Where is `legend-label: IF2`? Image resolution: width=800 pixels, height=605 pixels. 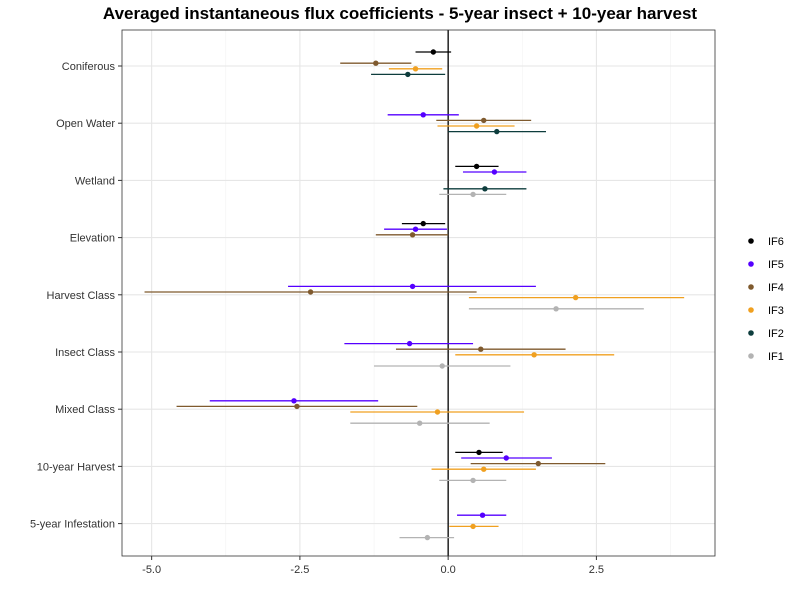 legend-label: IF2 is located at coordinates (776, 334).